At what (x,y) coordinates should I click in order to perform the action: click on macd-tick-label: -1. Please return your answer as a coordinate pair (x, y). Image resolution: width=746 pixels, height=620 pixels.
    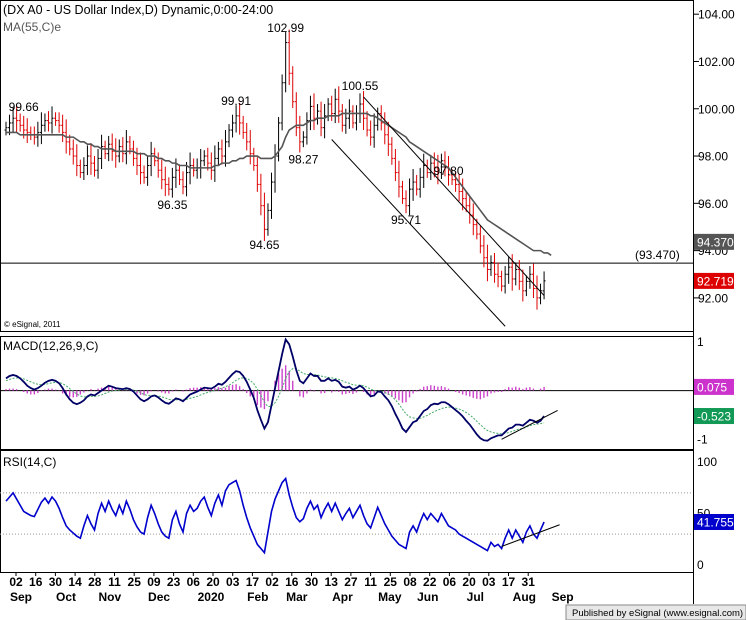
    Looking at the image, I should click on (702, 439).